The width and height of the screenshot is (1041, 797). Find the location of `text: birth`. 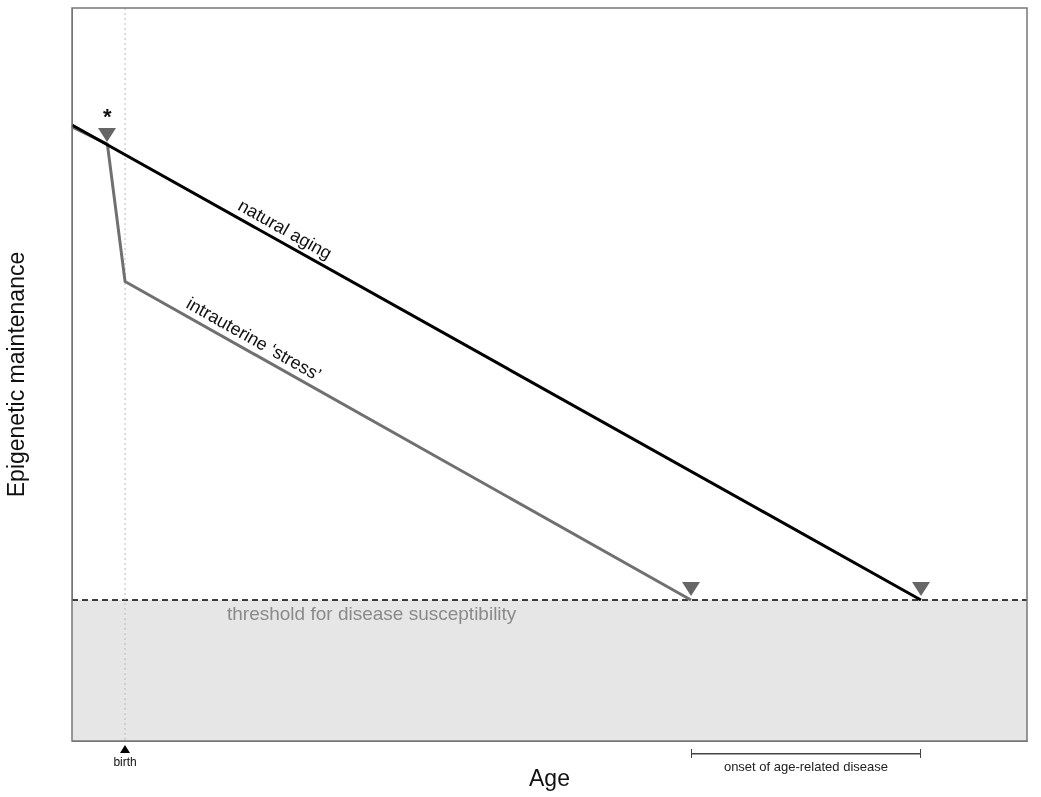

text: birth is located at coordinates (125, 762).